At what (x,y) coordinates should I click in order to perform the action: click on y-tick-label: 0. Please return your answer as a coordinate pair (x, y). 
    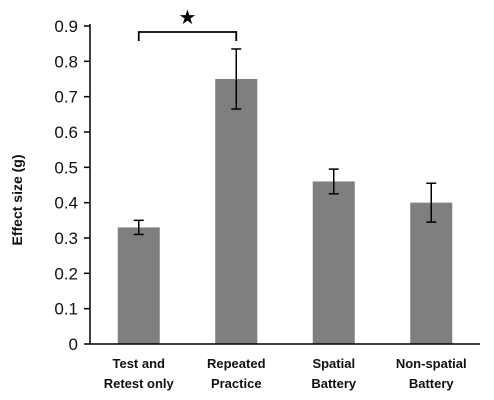
    Looking at the image, I should click on (73, 344).